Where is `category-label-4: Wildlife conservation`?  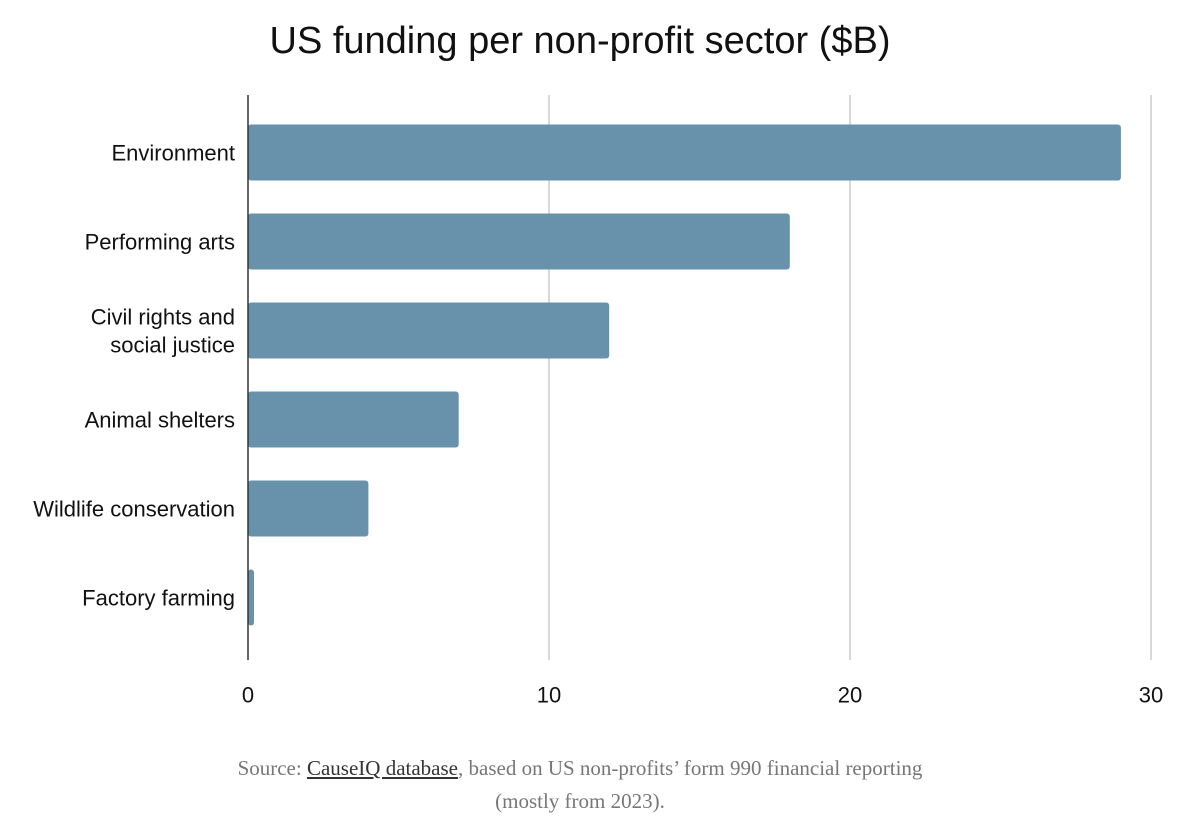
category-label-4: Wildlife conservation is located at coordinates (134, 508).